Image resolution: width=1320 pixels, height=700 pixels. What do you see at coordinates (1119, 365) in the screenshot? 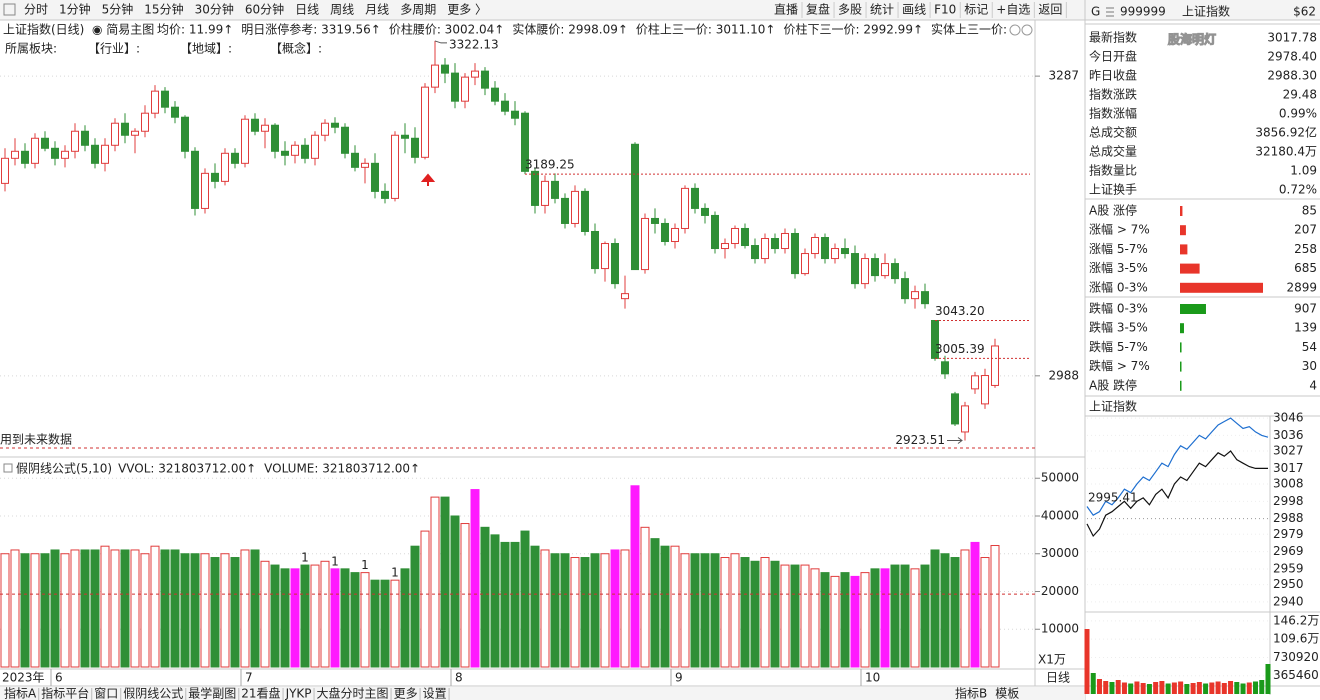
I see `breadth-label: 跌幅 > 7%` at bounding box center [1119, 365].